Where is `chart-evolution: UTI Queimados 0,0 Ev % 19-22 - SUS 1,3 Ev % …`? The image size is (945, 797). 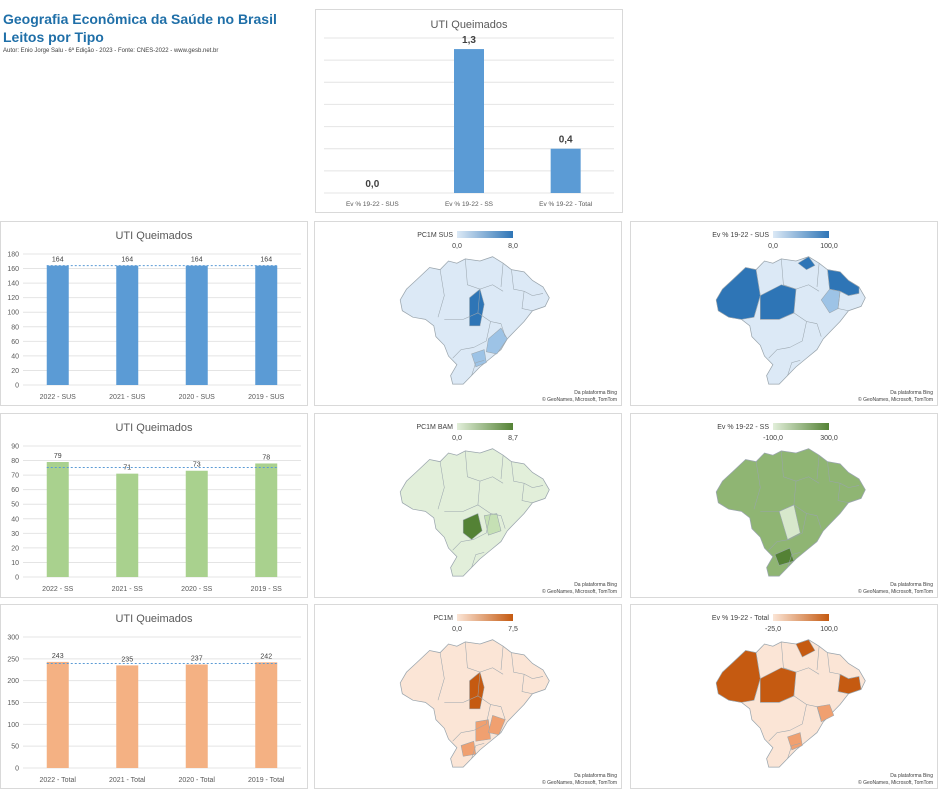
chart-evolution: UTI Queimados 0,0 Ev % 19-22 - SUS 1,3 Ev % … is located at coordinates (469, 113).